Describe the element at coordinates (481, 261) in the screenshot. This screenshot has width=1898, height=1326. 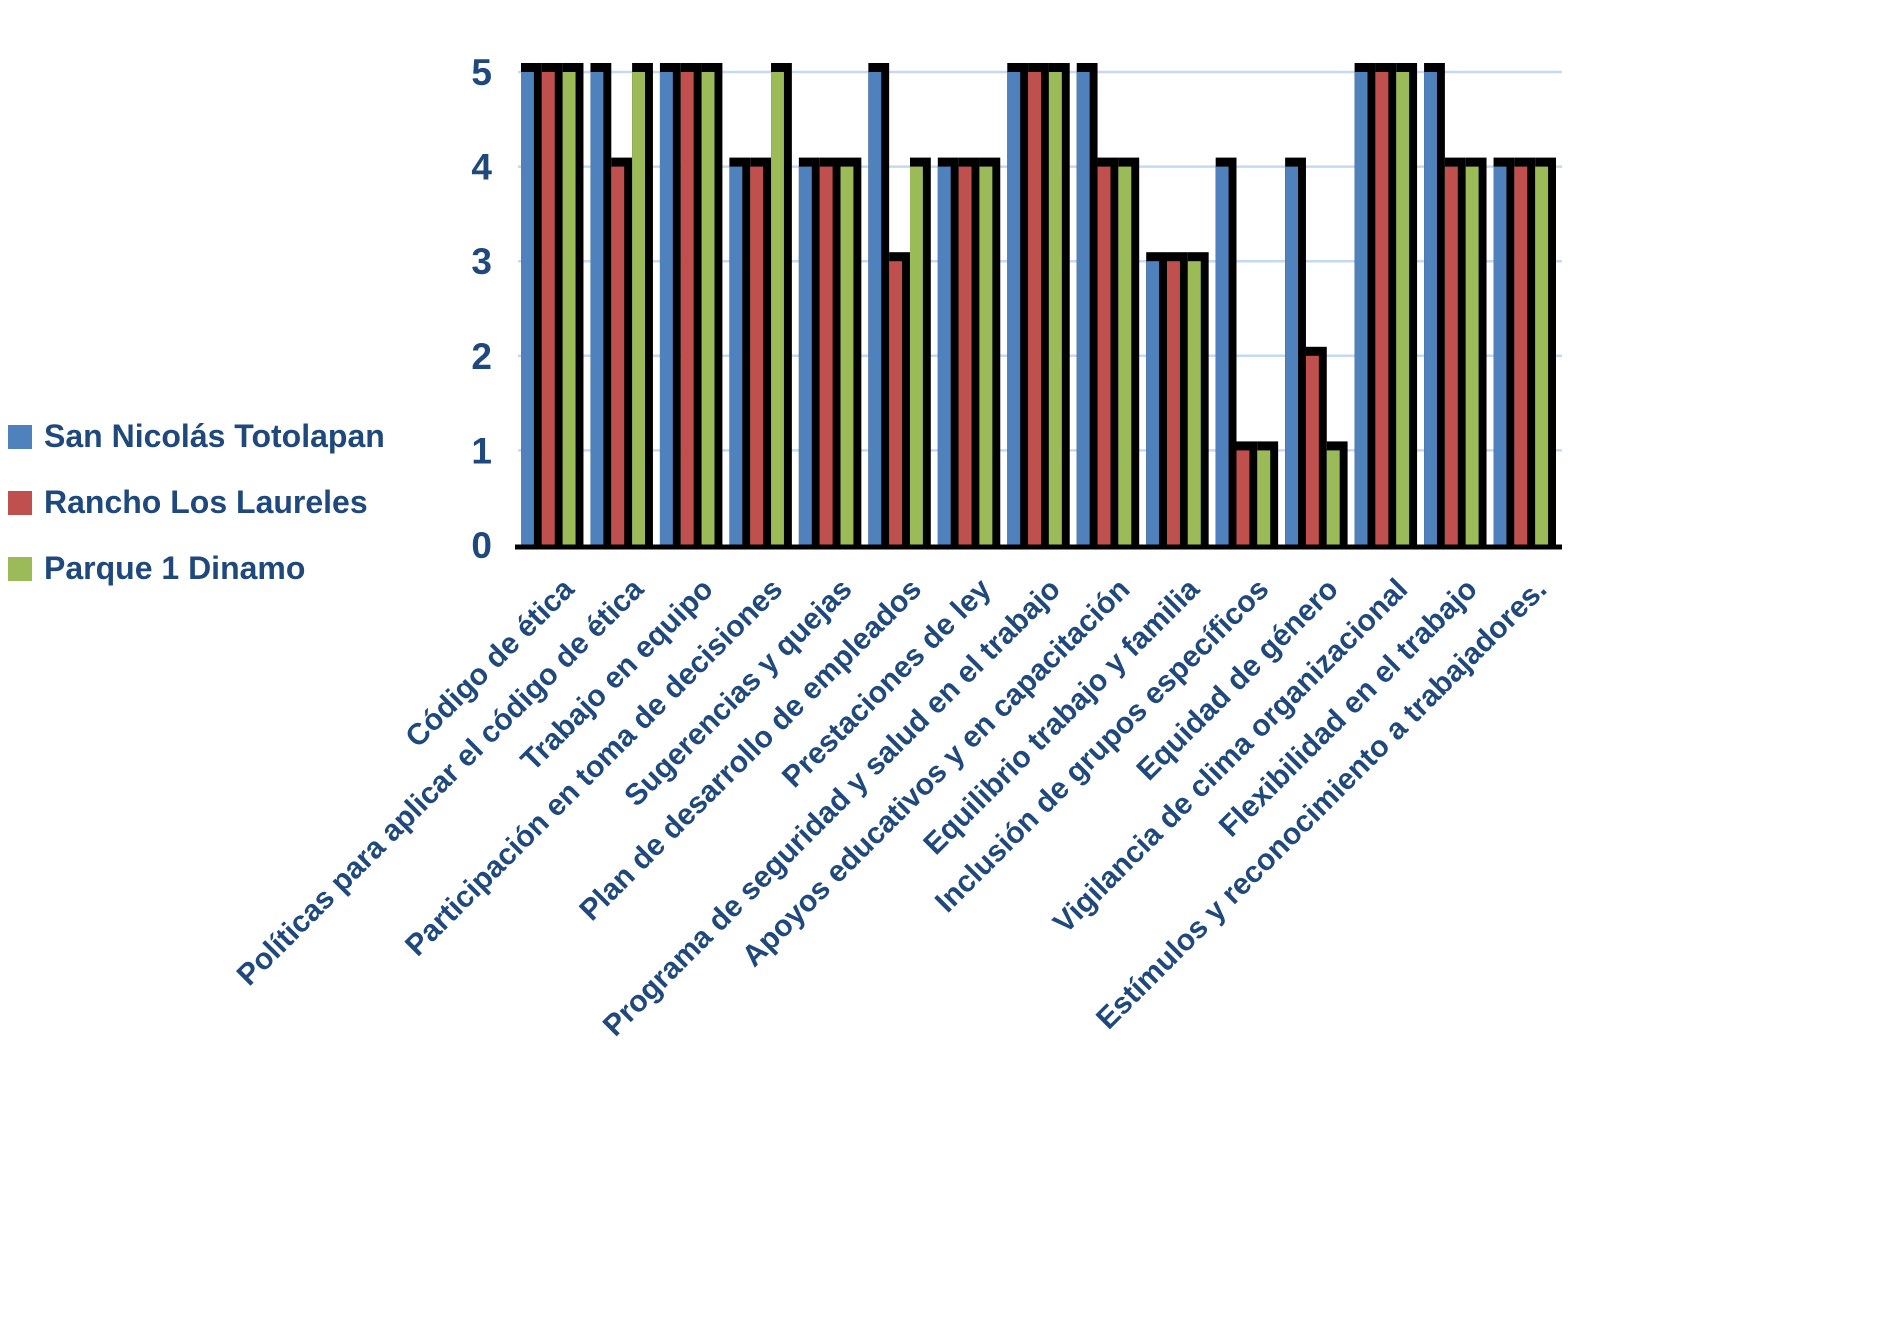
I see `y-tick-label: 3` at that location.